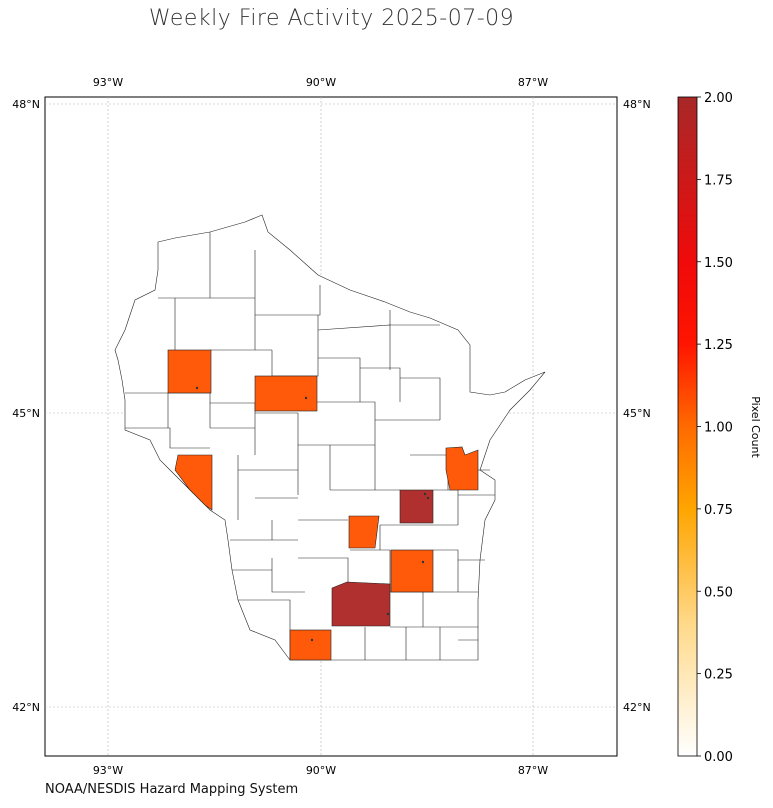  I want to click on lon-tick-top: 90°W, so click(321, 82).